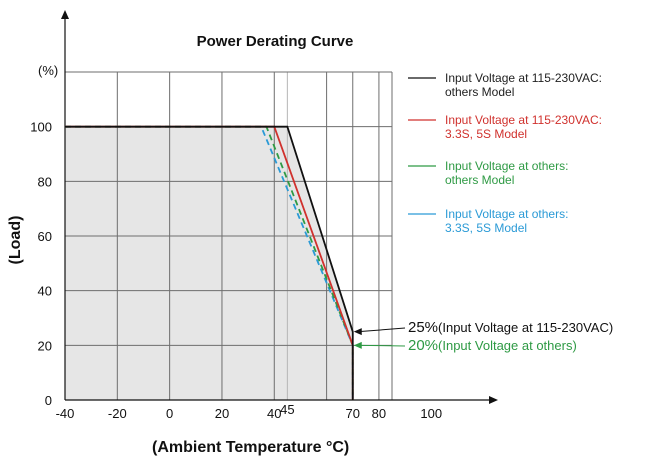 The image size is (652, 459). I want to click on x-axis-label: (Ambient Temperature °C), so click(250, 447).